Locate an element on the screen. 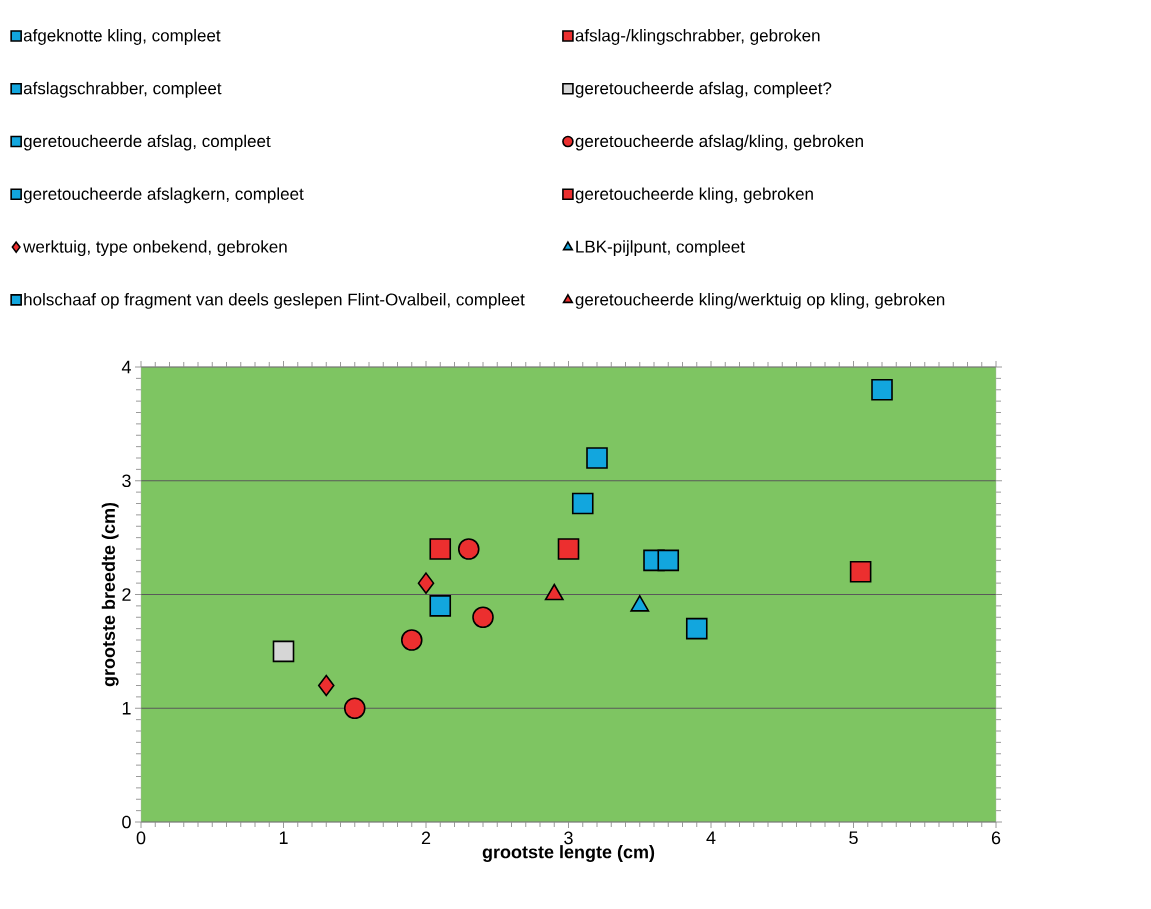 The image size is (1151, 909). y-tick-label: 4 is located at coordinates (126, 367).